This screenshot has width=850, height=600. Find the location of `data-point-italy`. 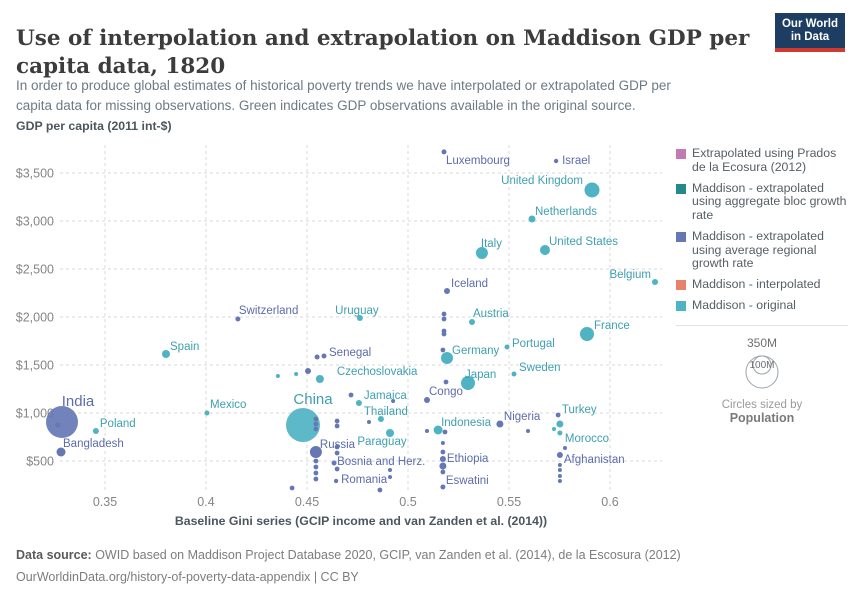

data-point-italy is located at coordinates (481, 253).